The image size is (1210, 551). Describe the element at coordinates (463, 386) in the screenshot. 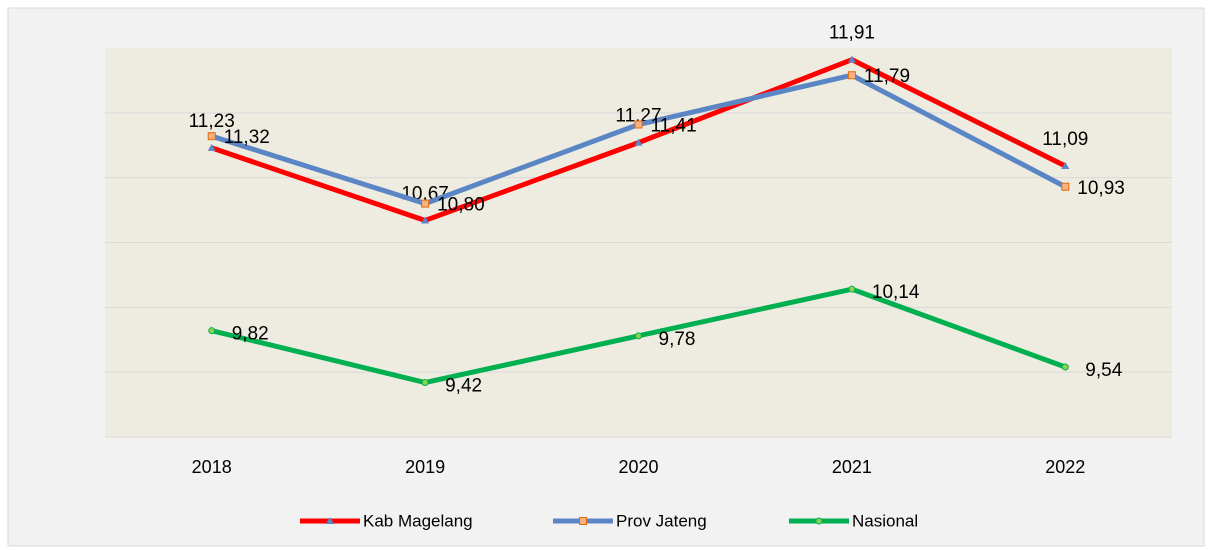

I see `data-label: 9,42` at that location.